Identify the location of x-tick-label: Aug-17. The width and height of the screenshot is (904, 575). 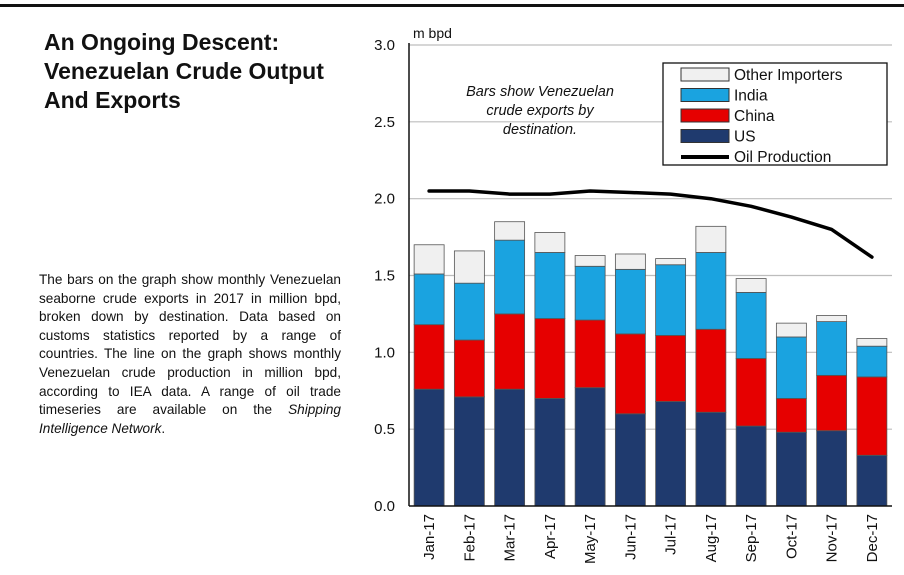
(711, 538).